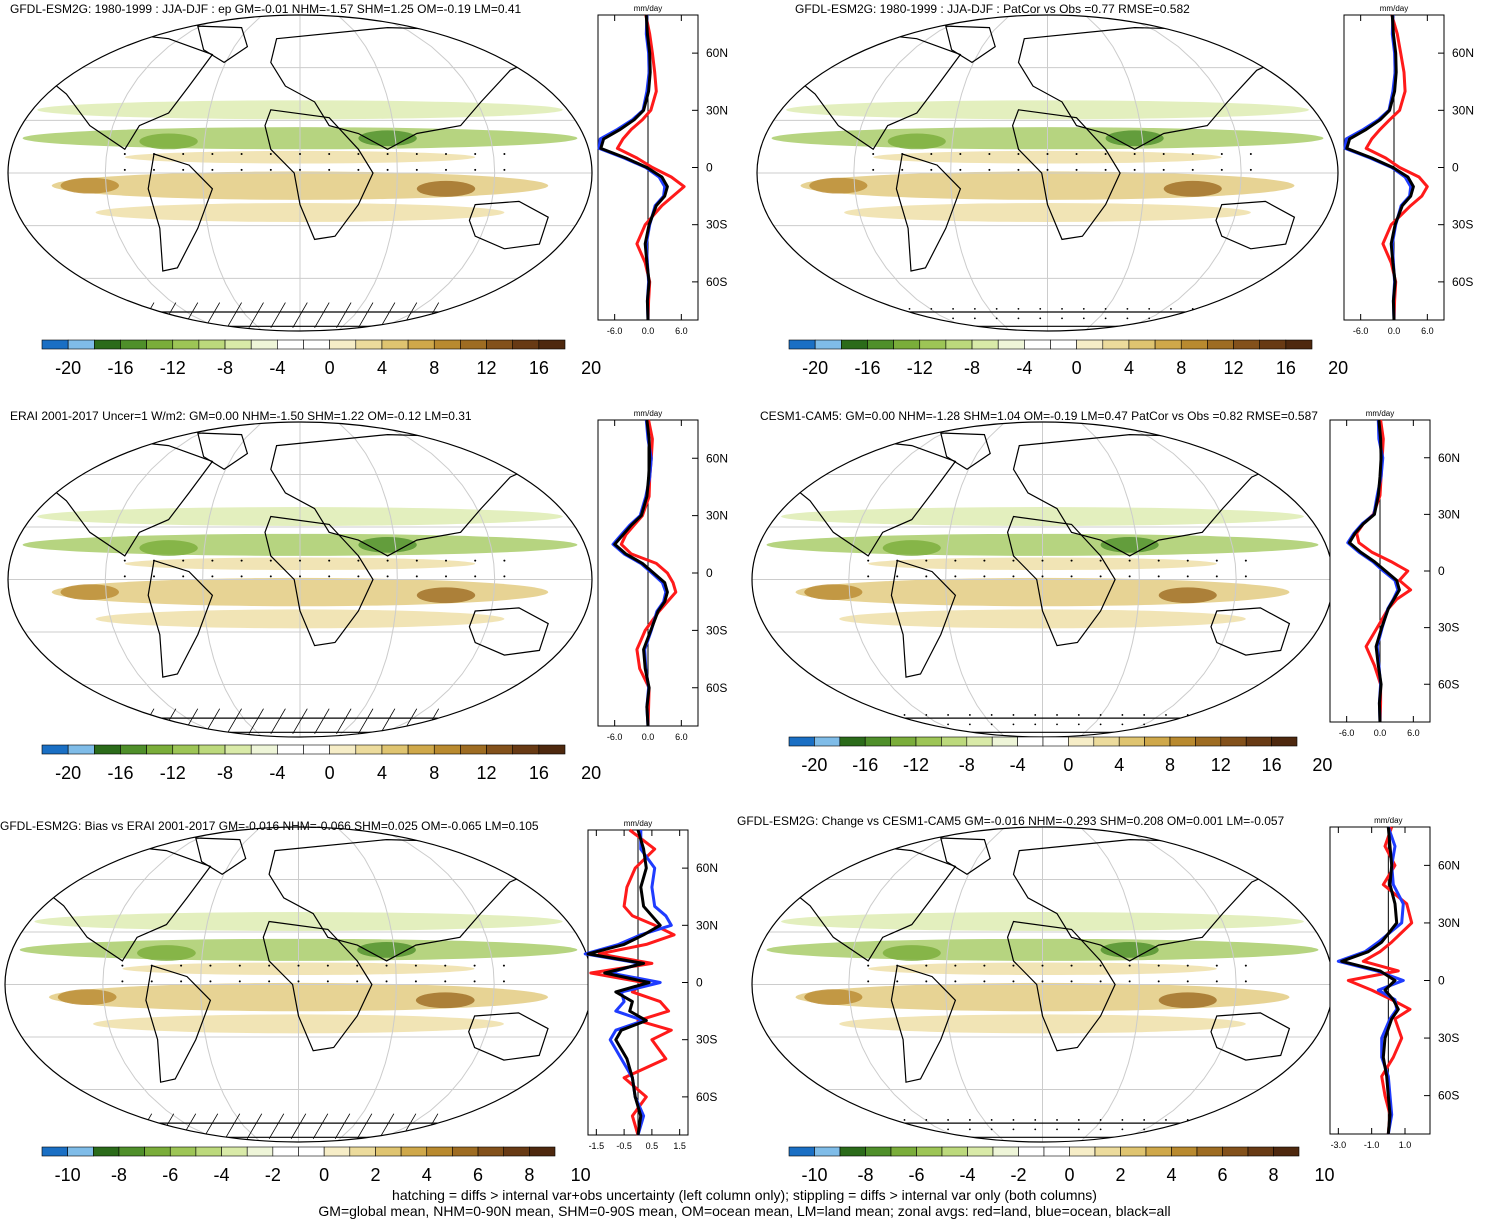 This screenshot has width=1489, height=1219. Describe the element at coordinates (434, 368) in the screenshot. I see `colorbar-tick-label: 8` at that location.